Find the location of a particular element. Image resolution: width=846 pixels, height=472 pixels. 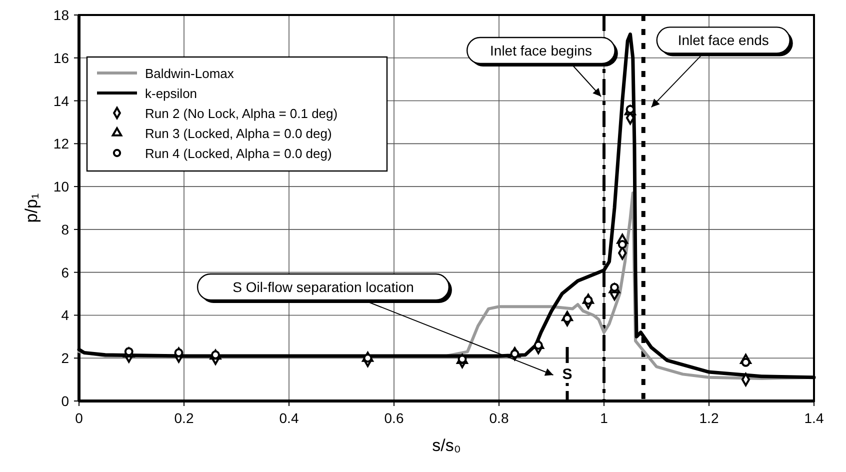

y-tick-label: 2 is located at coordinates (65, 358).